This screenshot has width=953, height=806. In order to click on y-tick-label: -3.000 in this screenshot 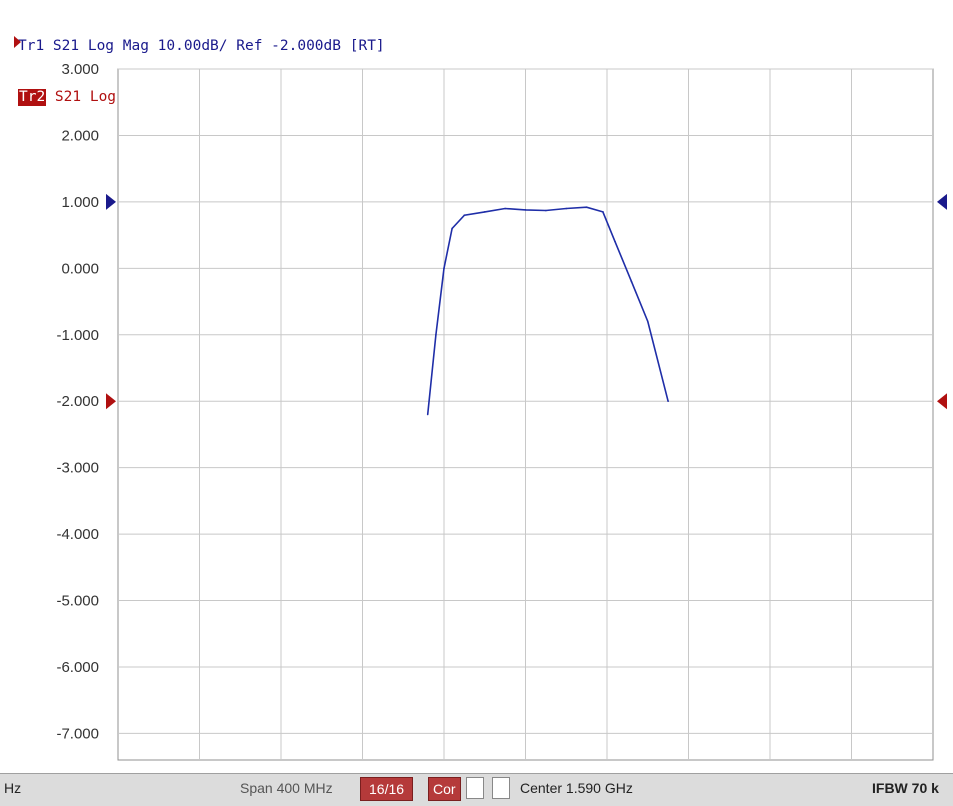, I will do `click(77, 468)`.